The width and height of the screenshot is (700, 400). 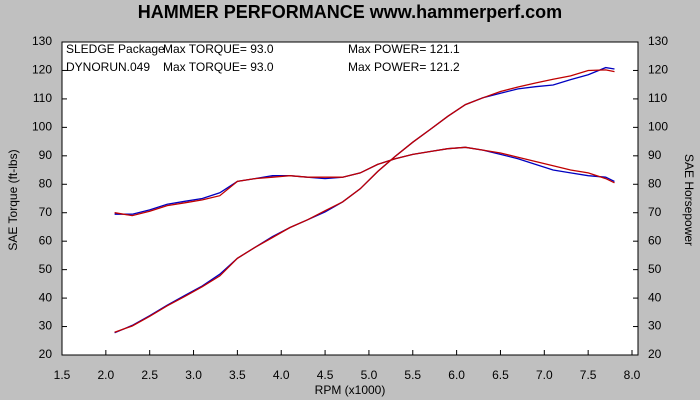 What do you see at coordinates (655, 212) in the screenshot?
I see `y2-tick-label: 70` at bounding box center [655, 212].